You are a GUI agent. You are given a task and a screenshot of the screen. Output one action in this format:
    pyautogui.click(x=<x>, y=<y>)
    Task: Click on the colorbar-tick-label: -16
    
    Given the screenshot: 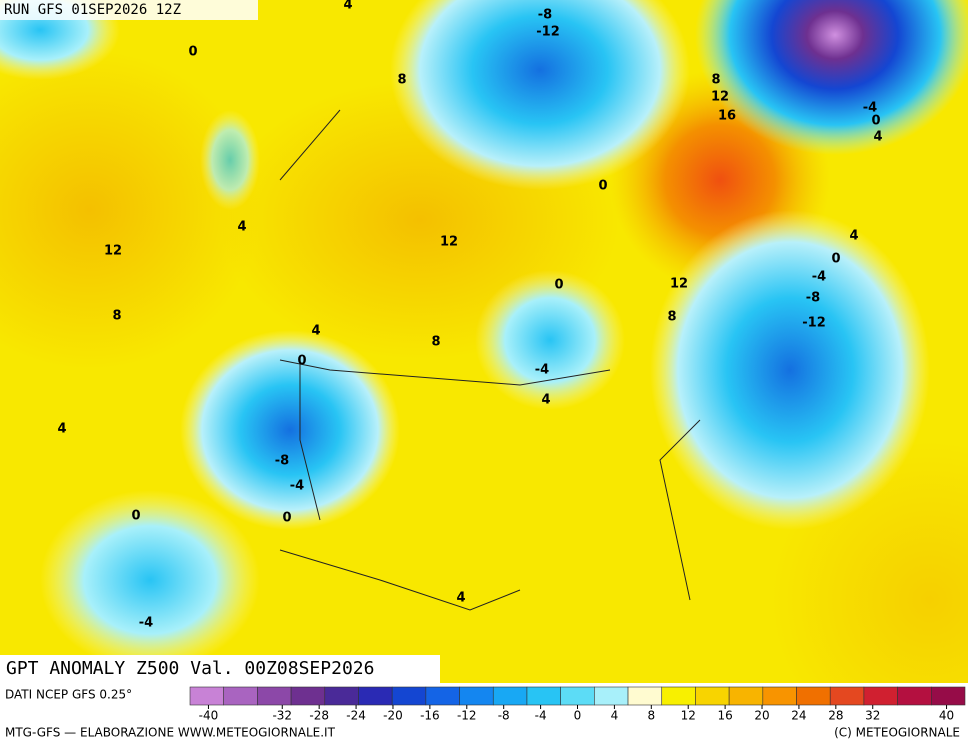 What is the action you would take?
    pyautogui.click(x=430, y=716)
    